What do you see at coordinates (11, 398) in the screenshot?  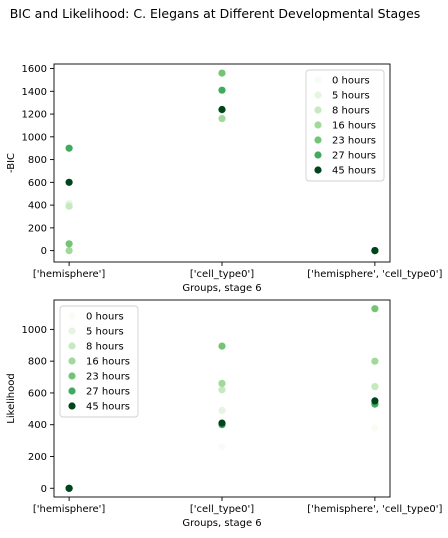 I see `y-axis-label: Likelihood` at bounding box center [11, 398].